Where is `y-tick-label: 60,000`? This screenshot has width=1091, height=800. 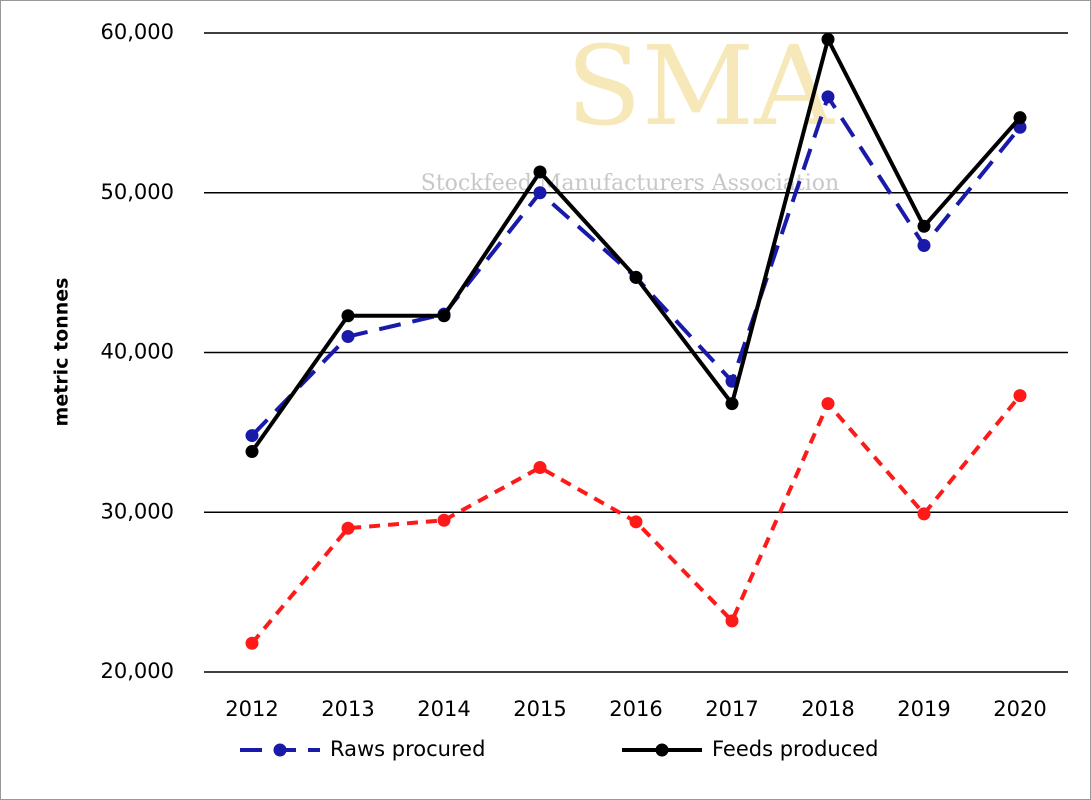 y-tick-label: 60,000 is located at coordinates (137, 32).